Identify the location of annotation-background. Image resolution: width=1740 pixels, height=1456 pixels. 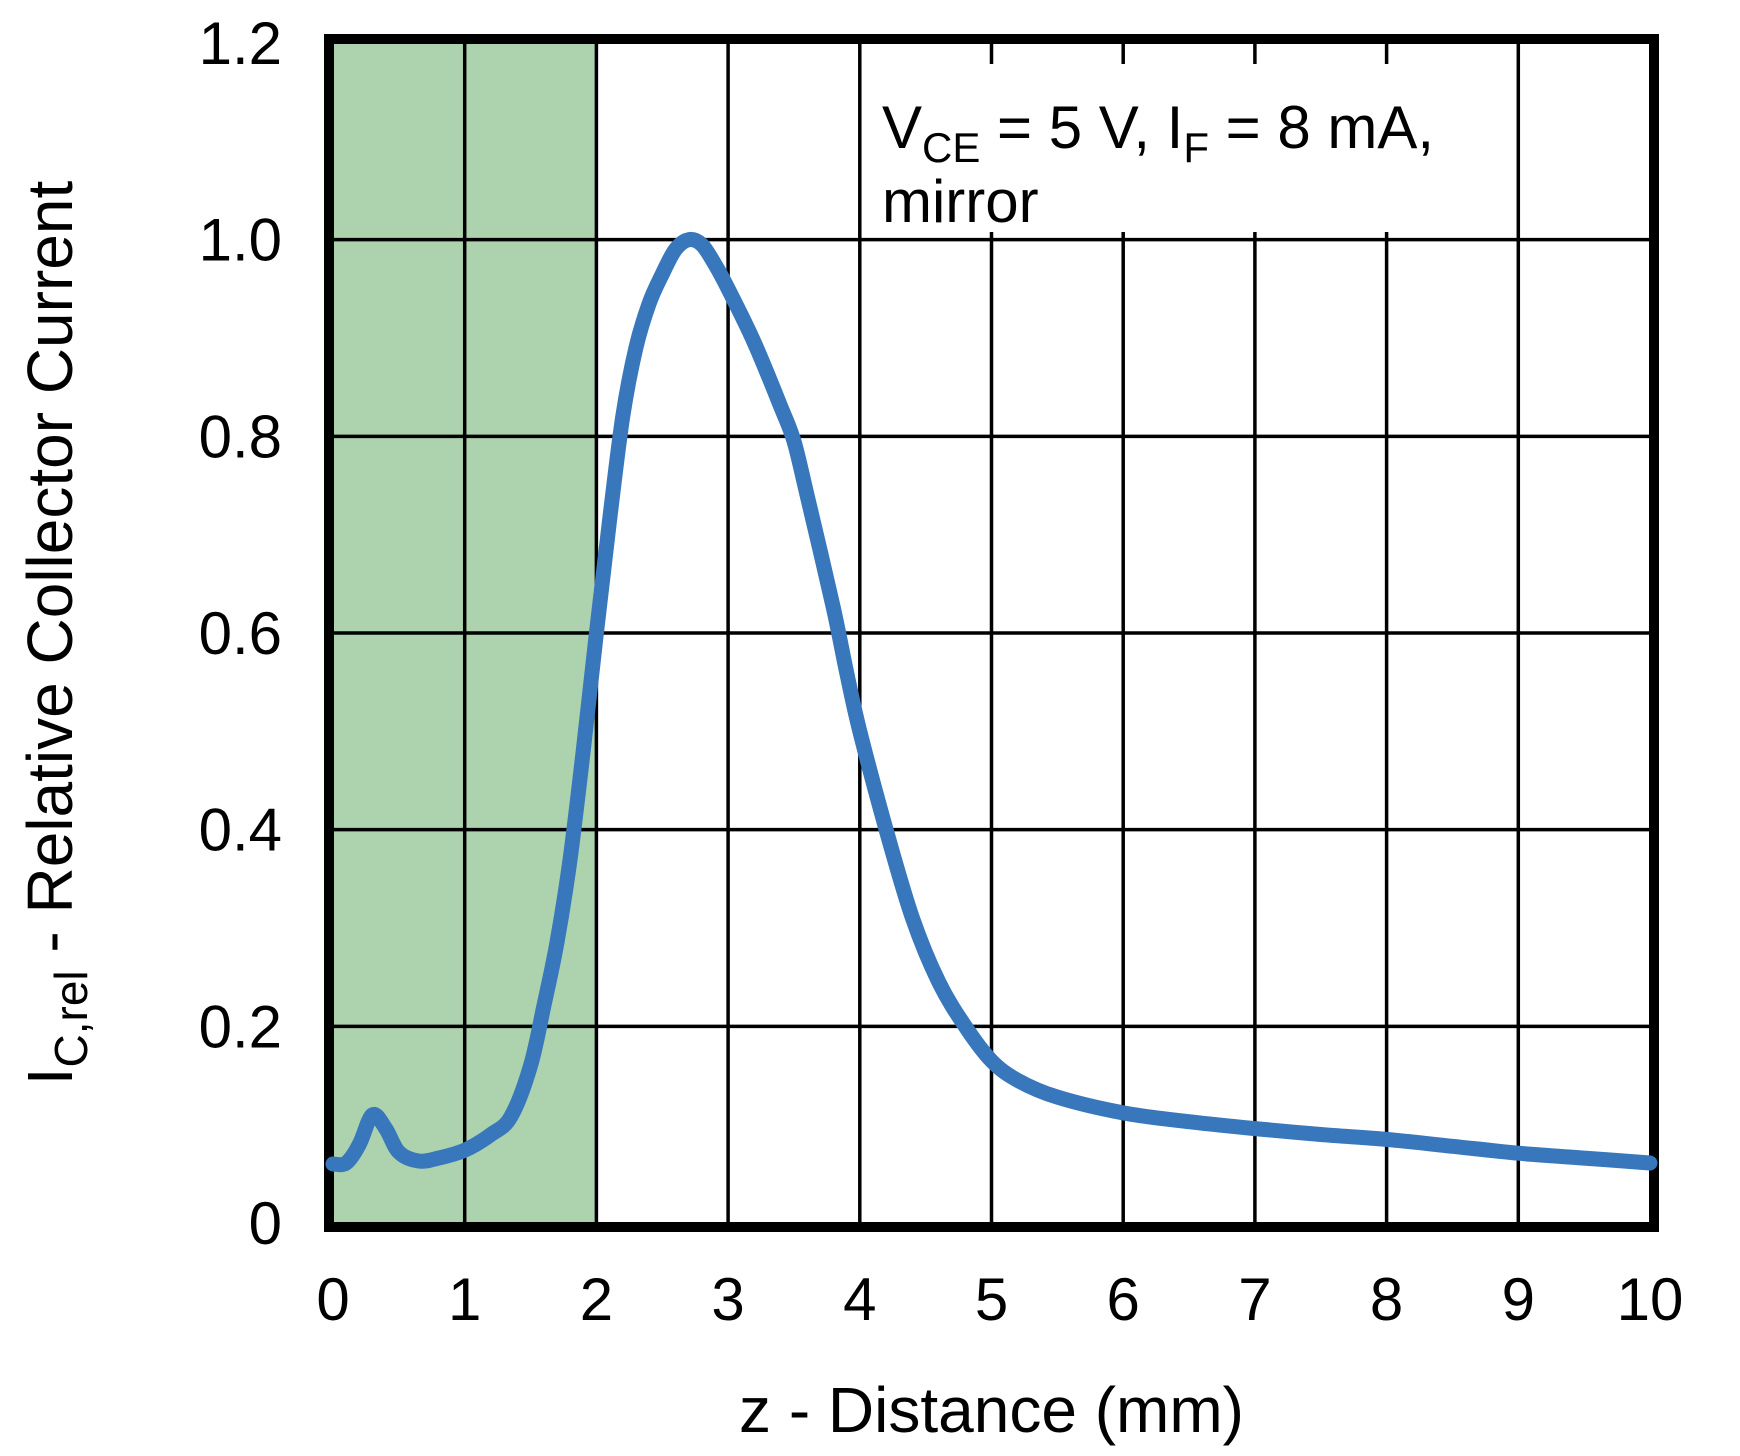
(1168, 148).